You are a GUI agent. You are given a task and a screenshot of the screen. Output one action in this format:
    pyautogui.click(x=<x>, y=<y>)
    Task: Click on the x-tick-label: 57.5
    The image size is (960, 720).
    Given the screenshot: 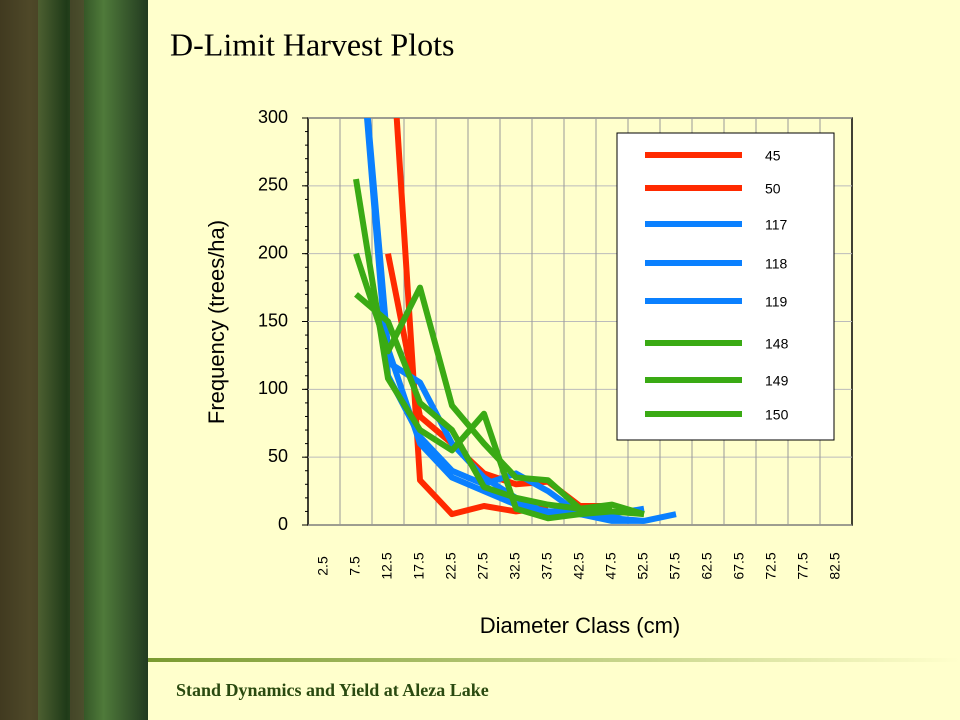 What is the action you would take?
    pyautogui.click(x=675, y=565)
    